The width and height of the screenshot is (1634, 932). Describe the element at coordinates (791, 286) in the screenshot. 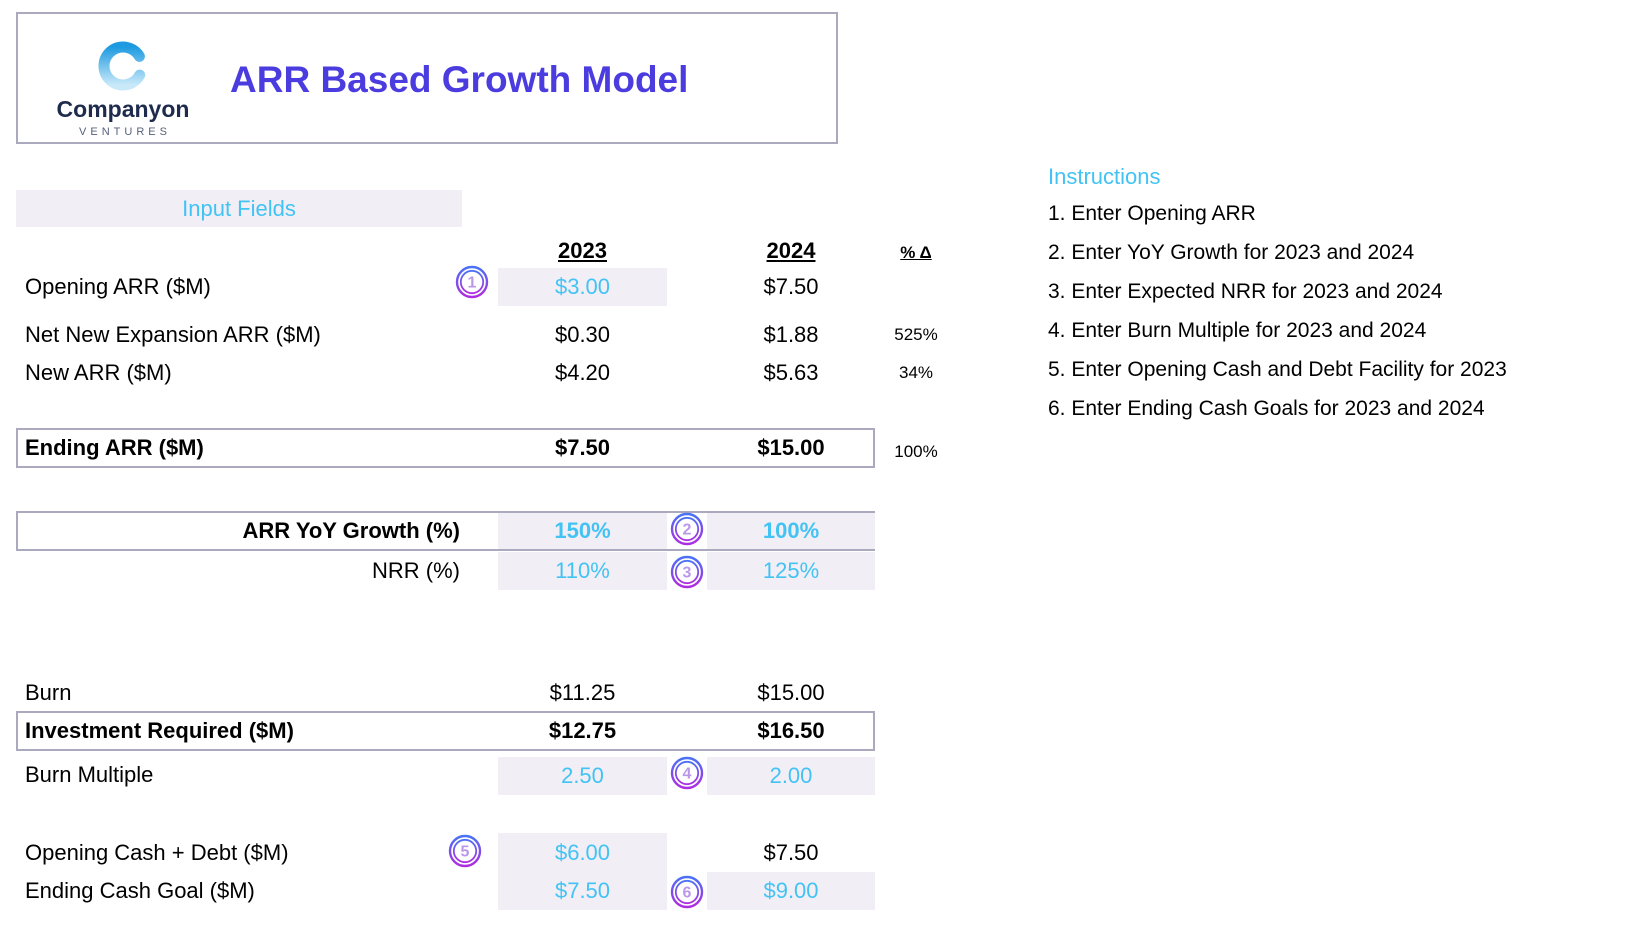

I see `cell-opening-arr-2024: $7.50` at that location.